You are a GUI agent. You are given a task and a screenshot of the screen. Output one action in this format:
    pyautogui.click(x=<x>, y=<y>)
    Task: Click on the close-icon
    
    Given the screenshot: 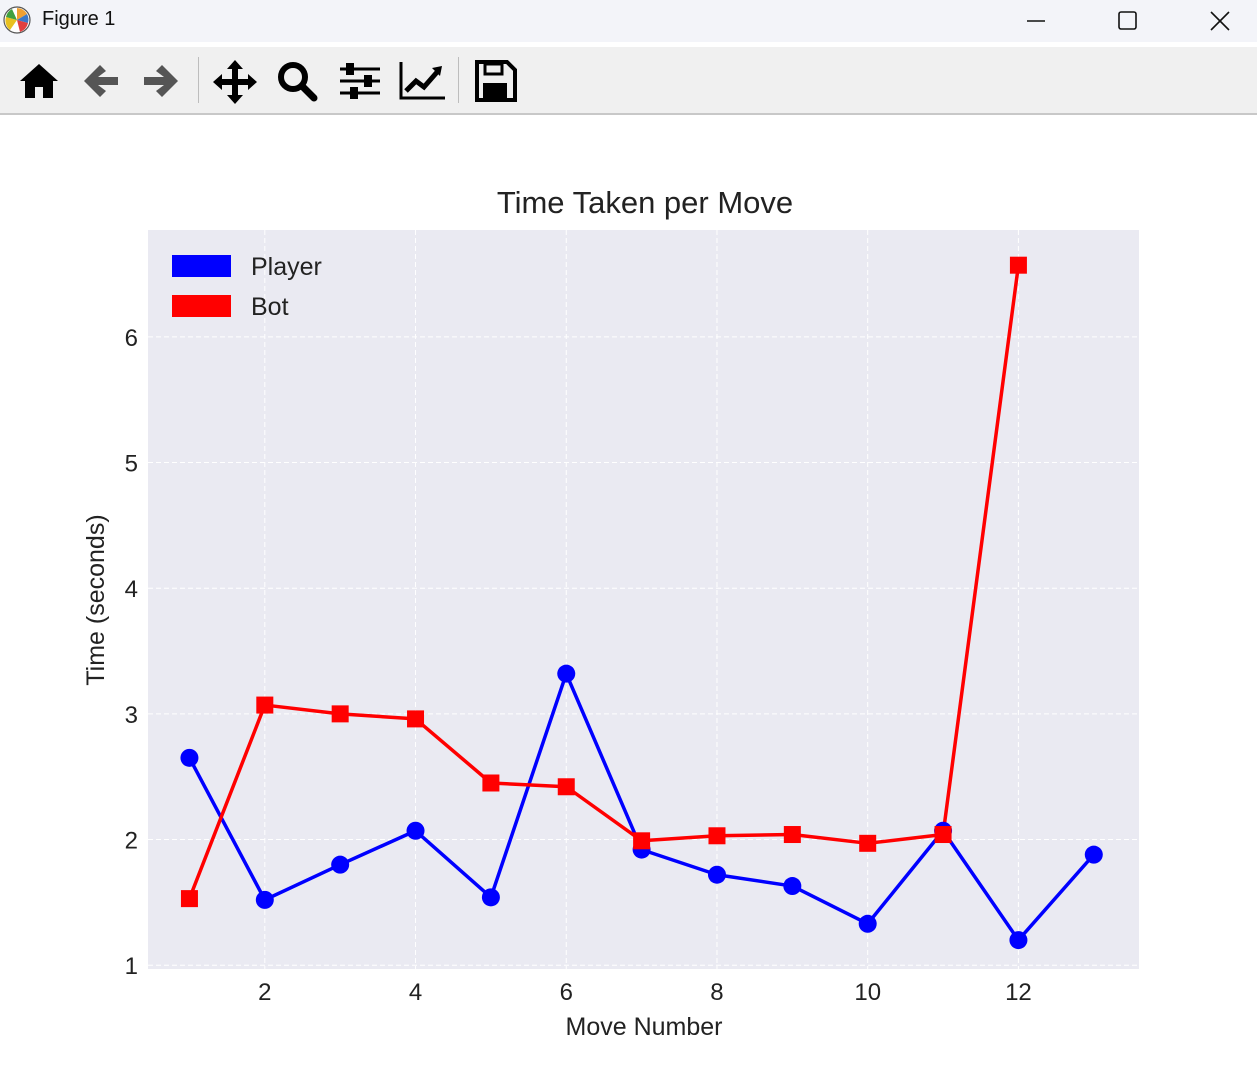 What is the action you would take?
    pyautogui.click(x=1220, y=21)
    